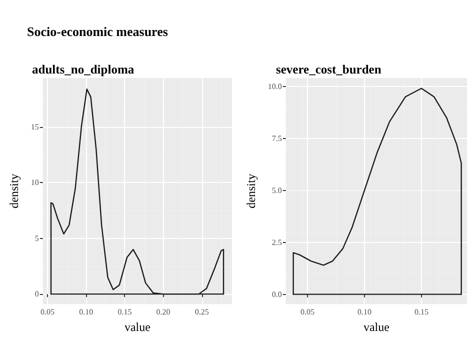 This screenshot has width=474, height=338. What do you see at coordinates (97, 31) in the screenshot?
I see `chart-title: Socio-economic measures` at bounding box center [97, 31].